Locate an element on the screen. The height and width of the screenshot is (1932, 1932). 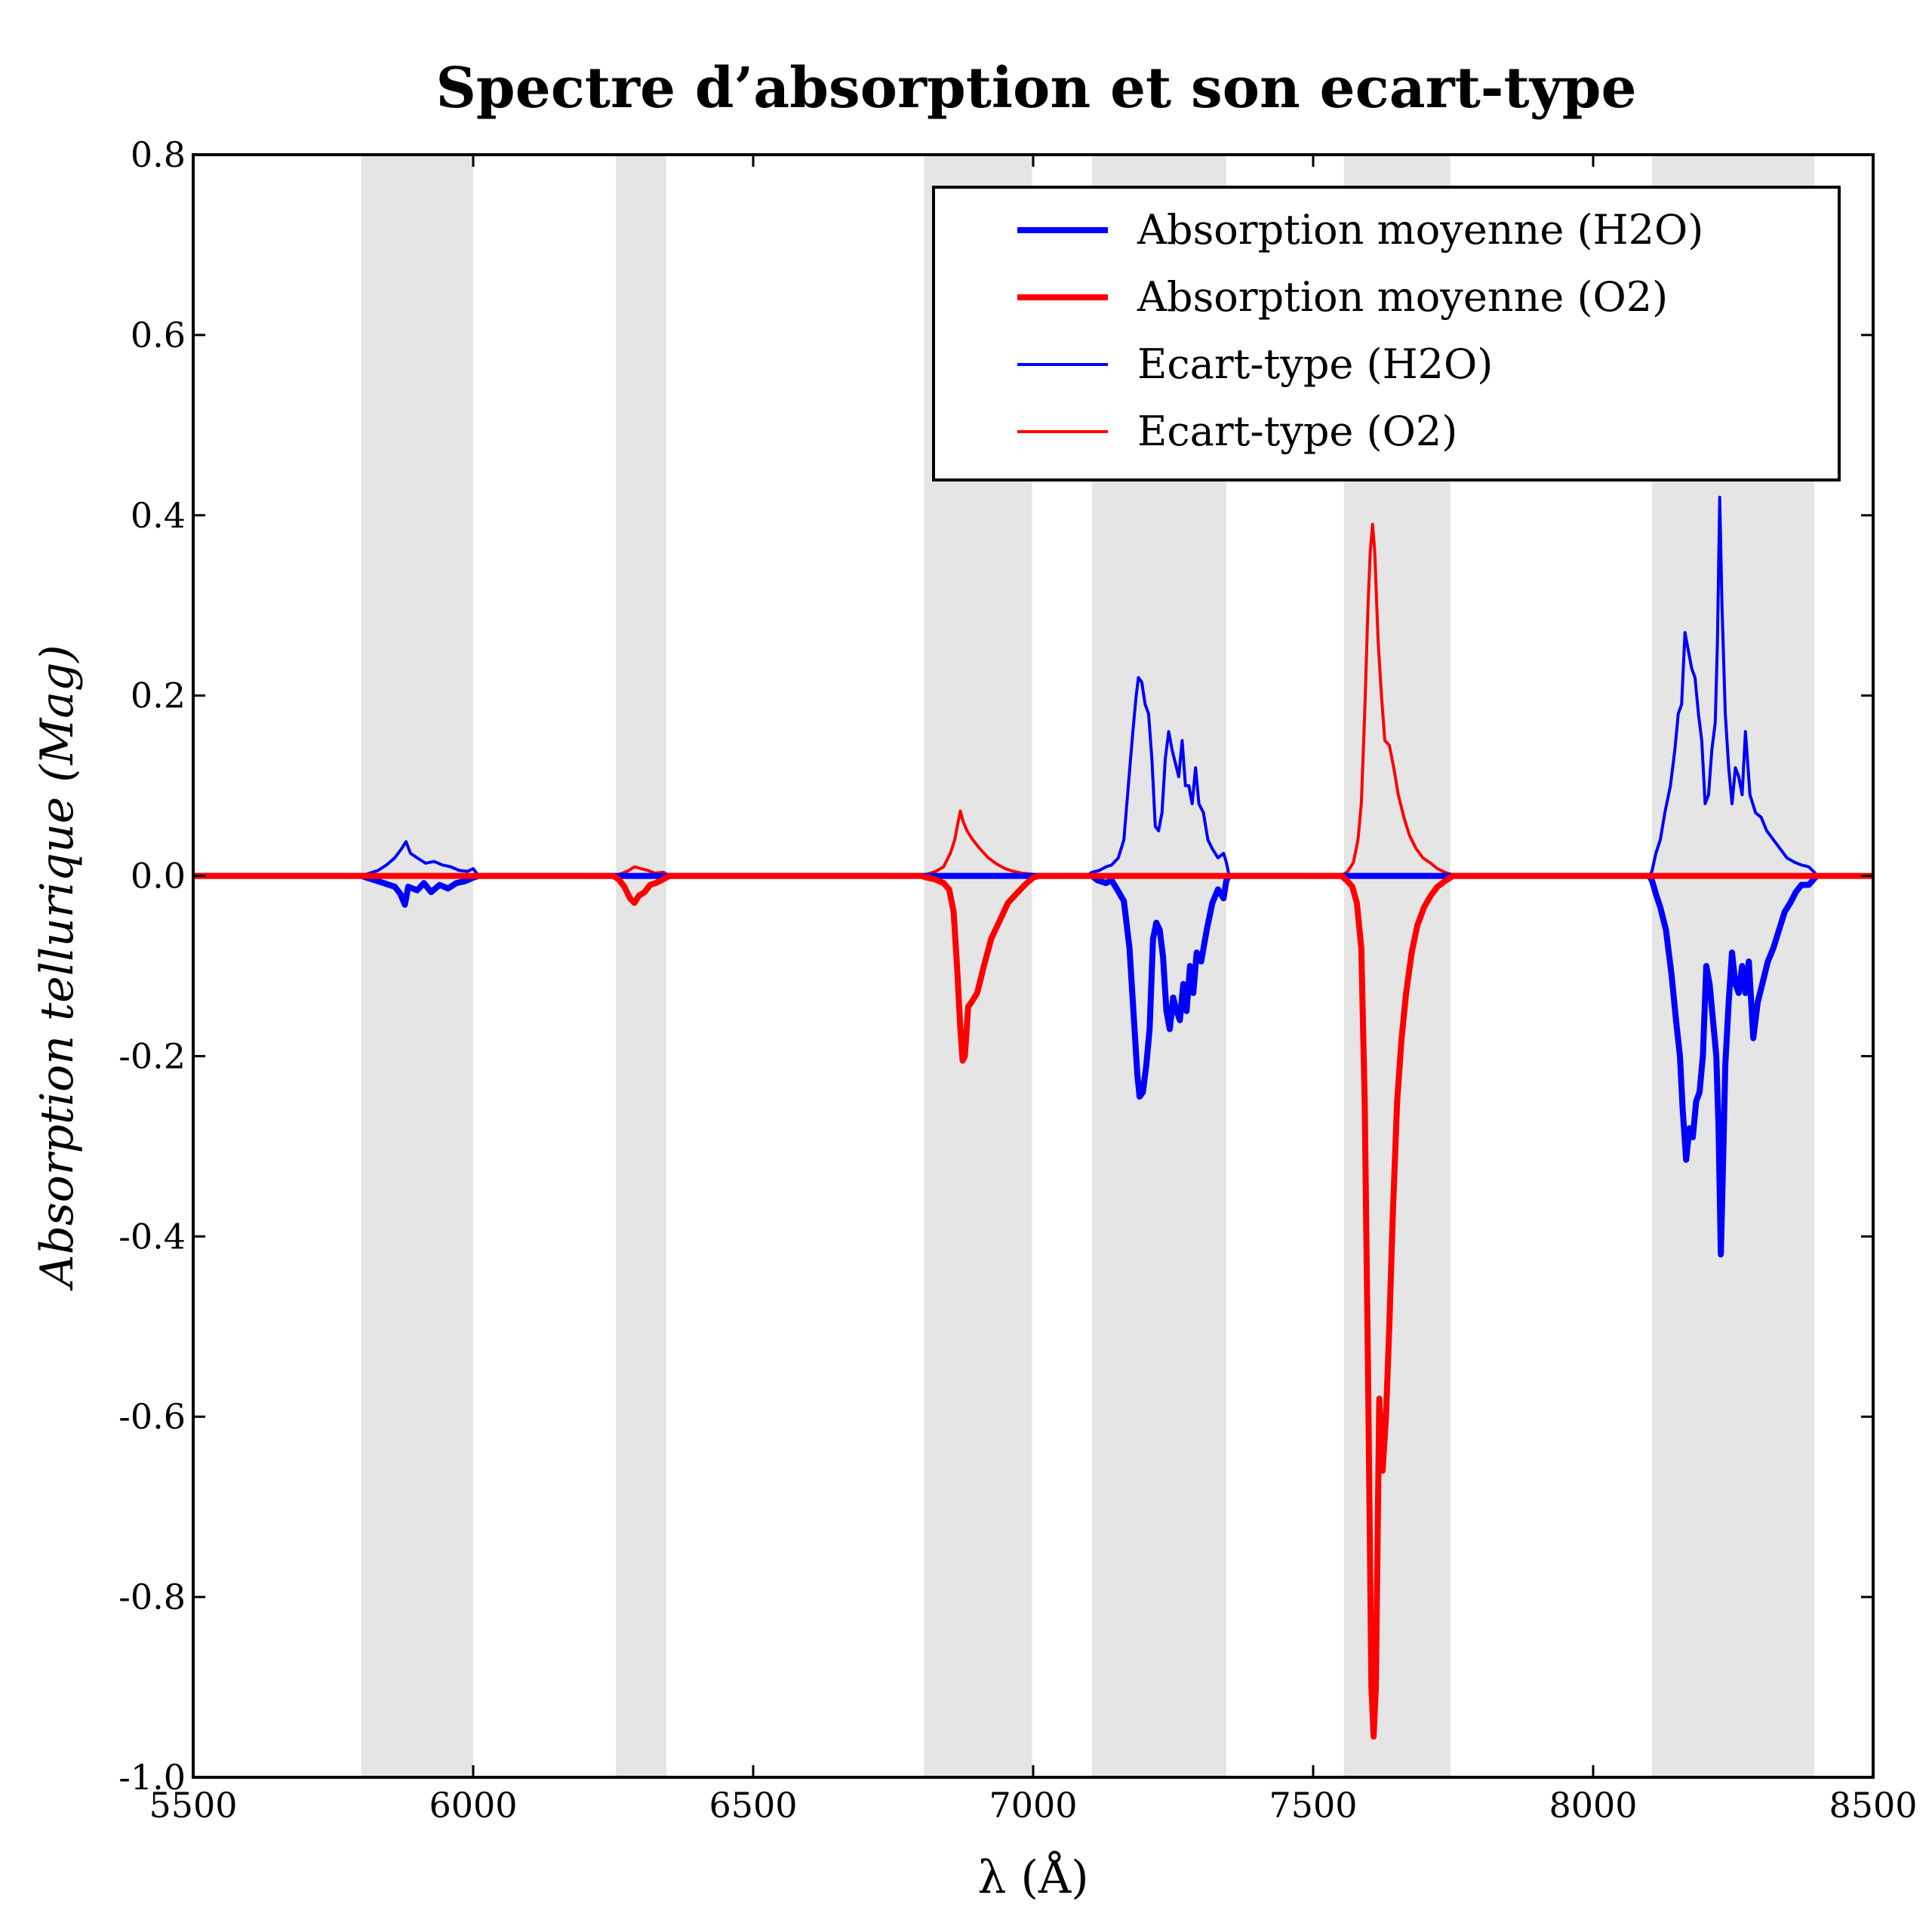
y-tick-label: -0.4 is located at coordinates (152, 1236).